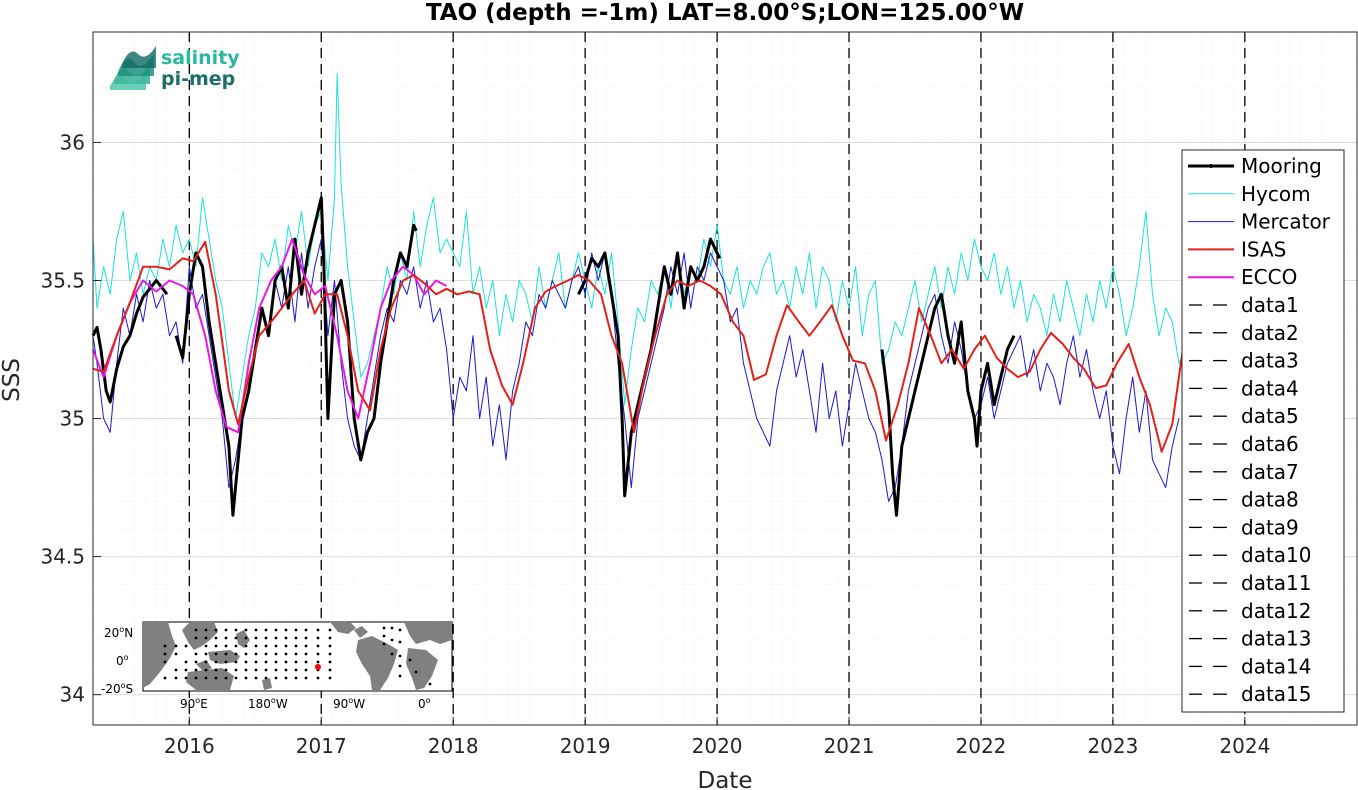 This screenshot has height=790, width=1358. Describe the element at coordinates (259, 704) in the screenshot. I see `map-lon-label-180w-value: 180` at that location.